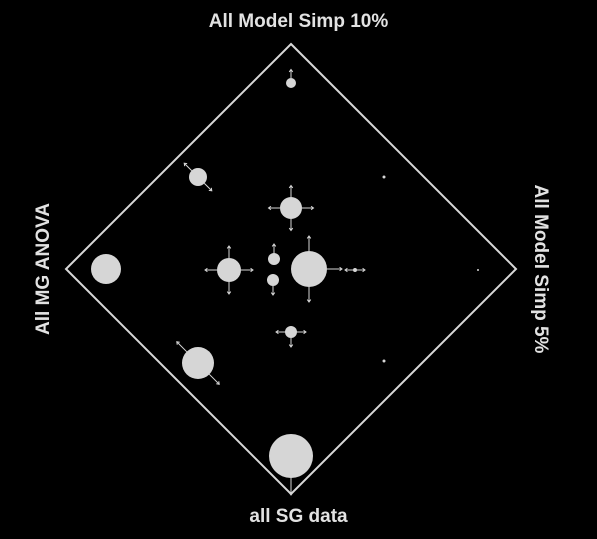  I want to click on node-14-arrowhead, so click(291, 494).